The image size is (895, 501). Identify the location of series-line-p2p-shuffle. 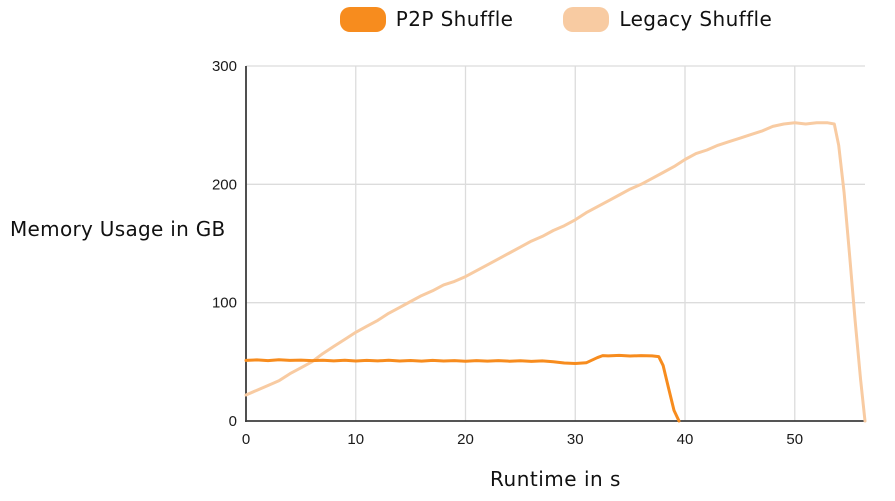
(462, 388).